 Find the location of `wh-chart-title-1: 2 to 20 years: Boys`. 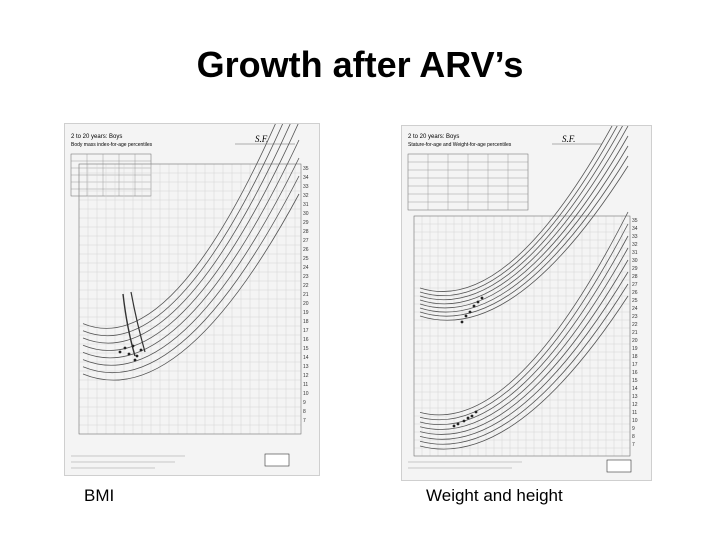

wh-chart-title-1: 2 to 20 years: Boys is located at coordinates (433, 137).